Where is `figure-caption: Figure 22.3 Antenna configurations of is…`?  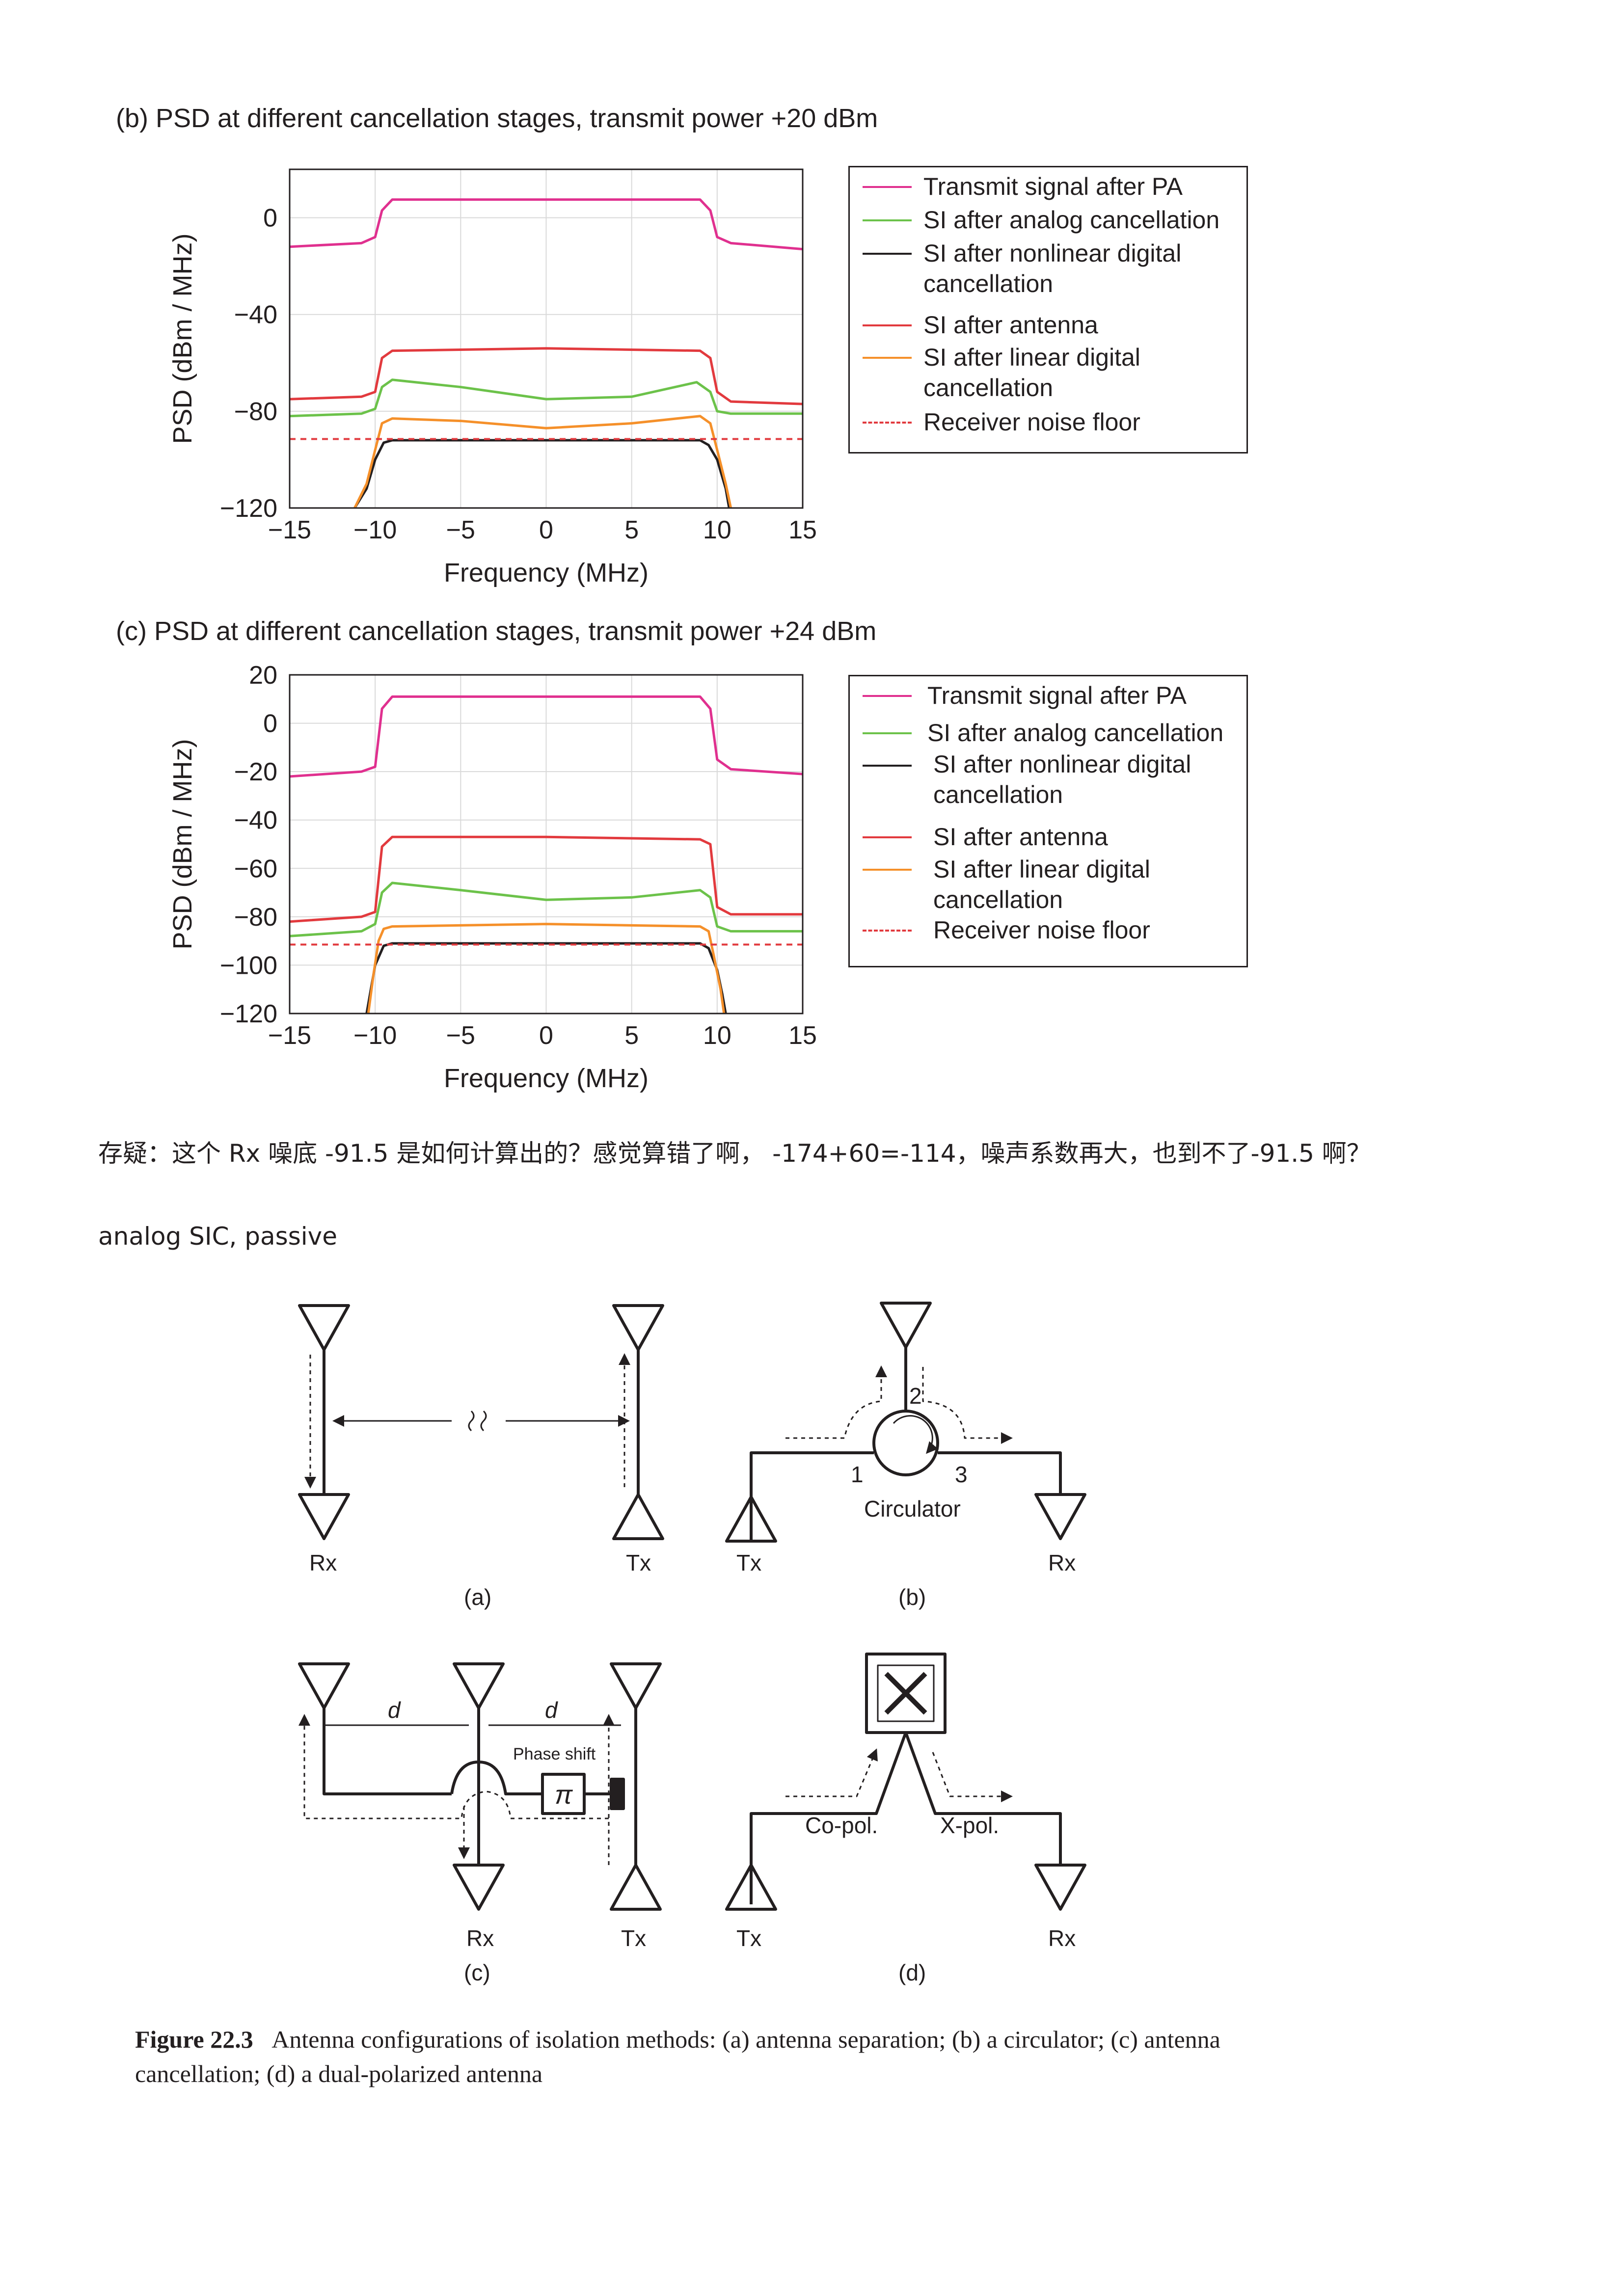 figure-caption: Figure 22.3 Antenna configurations of is… is located at coordinates (699, 2056).